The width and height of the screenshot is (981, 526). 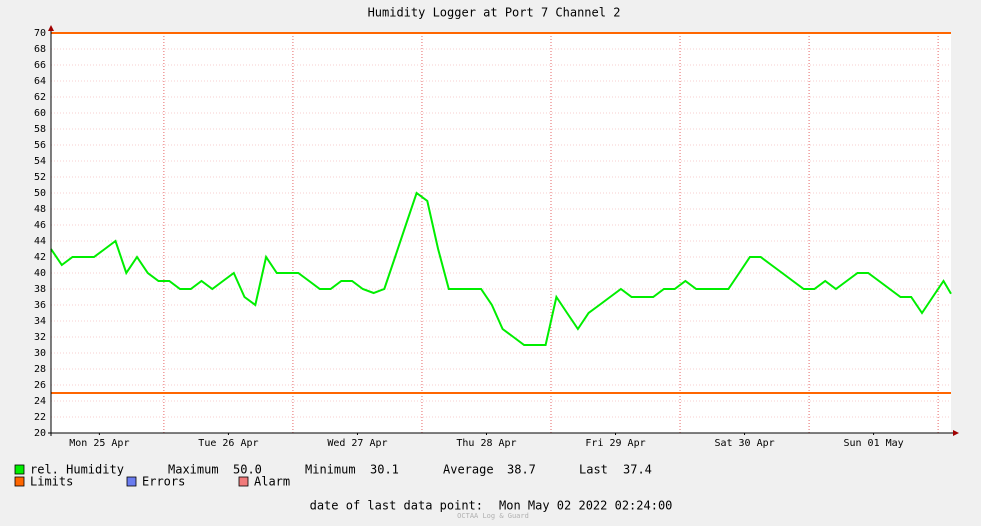 What do you see at coordinates (330, 470) in the screenshot?
I see `stat-label: Minimum` at bounding box center [330, 470].